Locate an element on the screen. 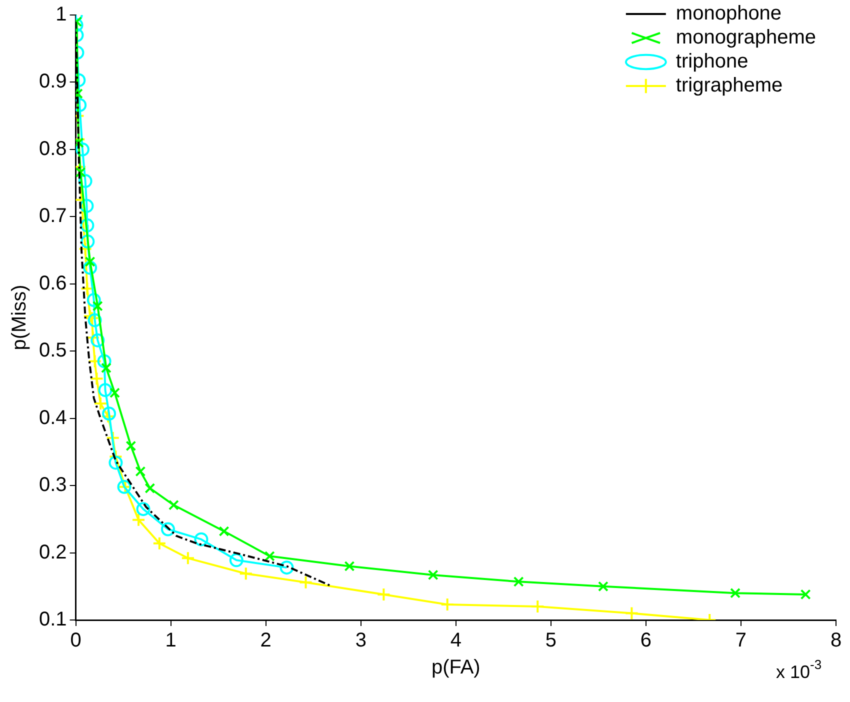 The width and height of the screenshot is (850, 702). y-tick-label: 0.4 is located at coordinates (52, 417).